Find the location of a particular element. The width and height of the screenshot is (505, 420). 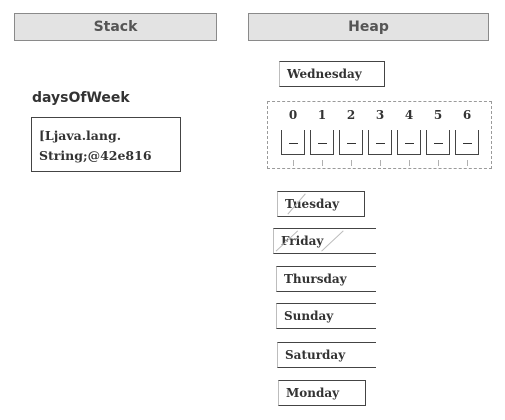

array-index: 5 is located at coordinates (438, 115).